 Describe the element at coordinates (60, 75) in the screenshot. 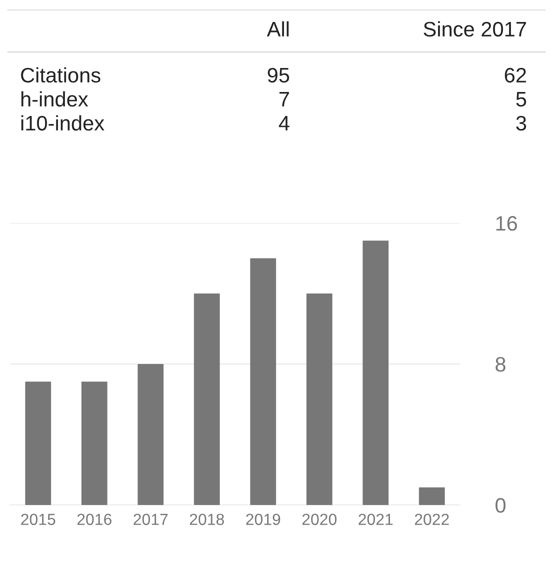

I see `category-label: Citations` at that location.